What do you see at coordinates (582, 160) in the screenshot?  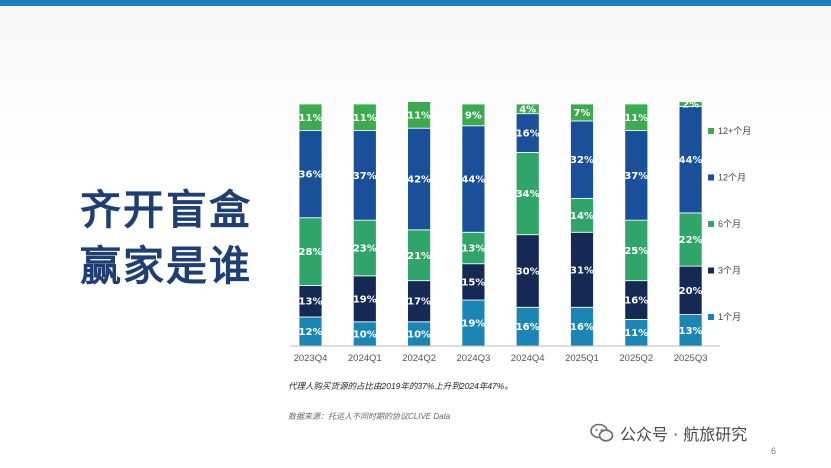 I see `bar-value-label: 32%` at bounding box center [582, 160].